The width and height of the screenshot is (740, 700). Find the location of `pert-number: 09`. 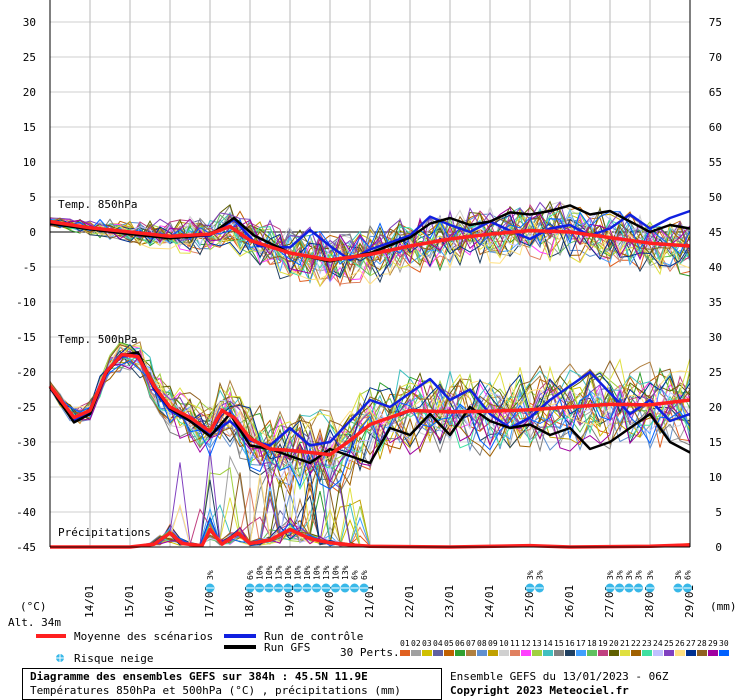

pert-number: 09 is located at coordinates (493, 643).